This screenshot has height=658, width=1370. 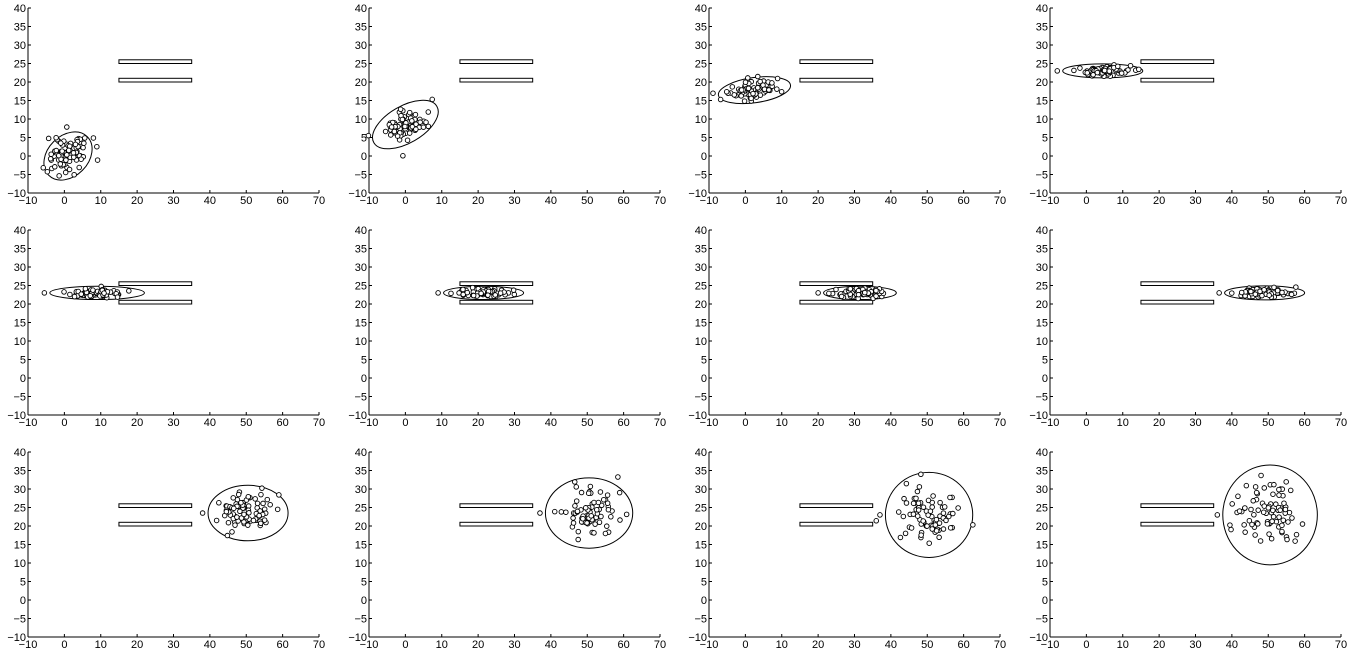 What do you see at coordinates (369, 423) in the screenshot?
I see `x-tick-label: −10` at bounding box center [369, 423].